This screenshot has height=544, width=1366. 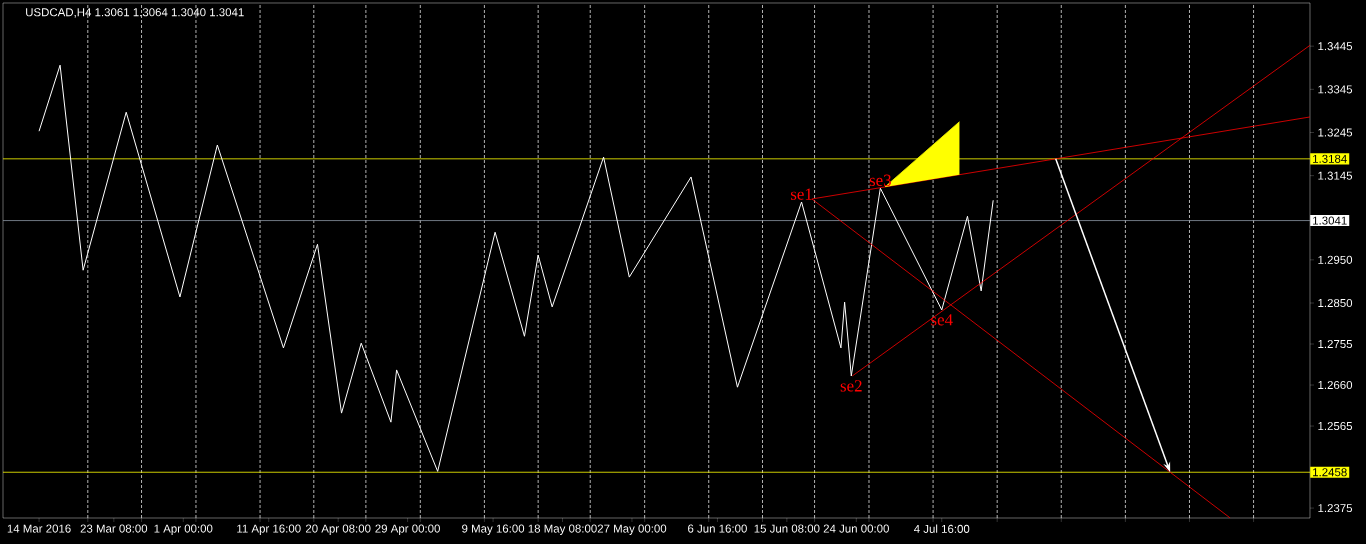 What do you see at coordinates (1335, 175) in the screenshot?
I see `y-tick-label: 1.3145` at bounding box center [1335, 175].